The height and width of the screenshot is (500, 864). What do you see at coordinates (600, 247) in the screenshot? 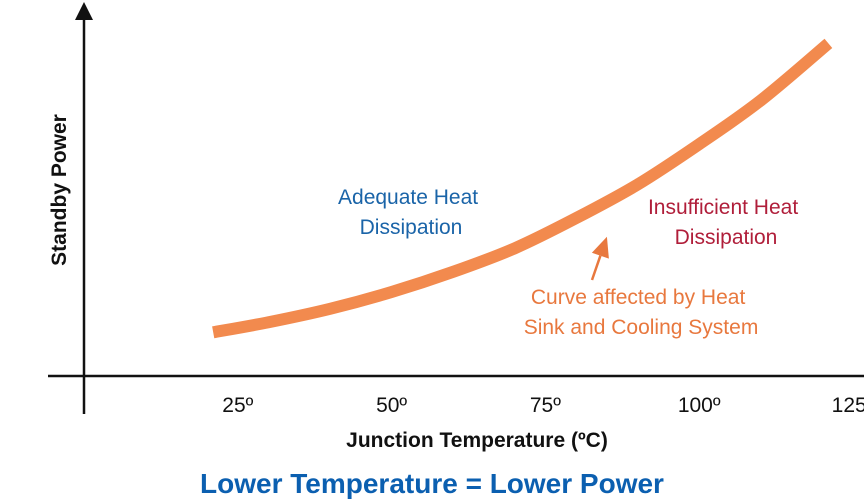
I see `annotation-arrow-head-icon` at bounding box center [600, 247].